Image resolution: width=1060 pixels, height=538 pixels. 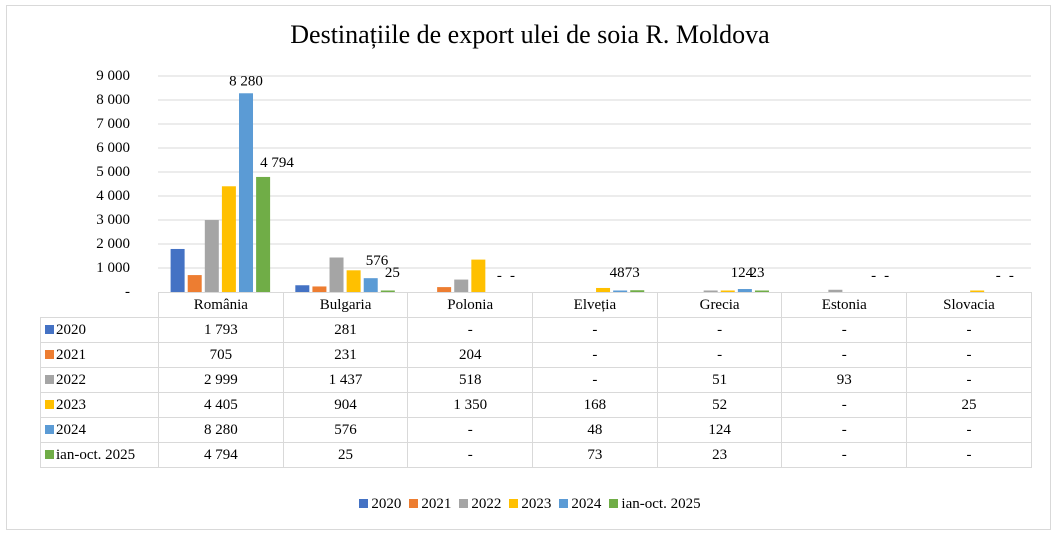 What do you see at coordinates (345, 405) in the screenshot?
I see `table-cell: 904` at bounding box center [345, 405].